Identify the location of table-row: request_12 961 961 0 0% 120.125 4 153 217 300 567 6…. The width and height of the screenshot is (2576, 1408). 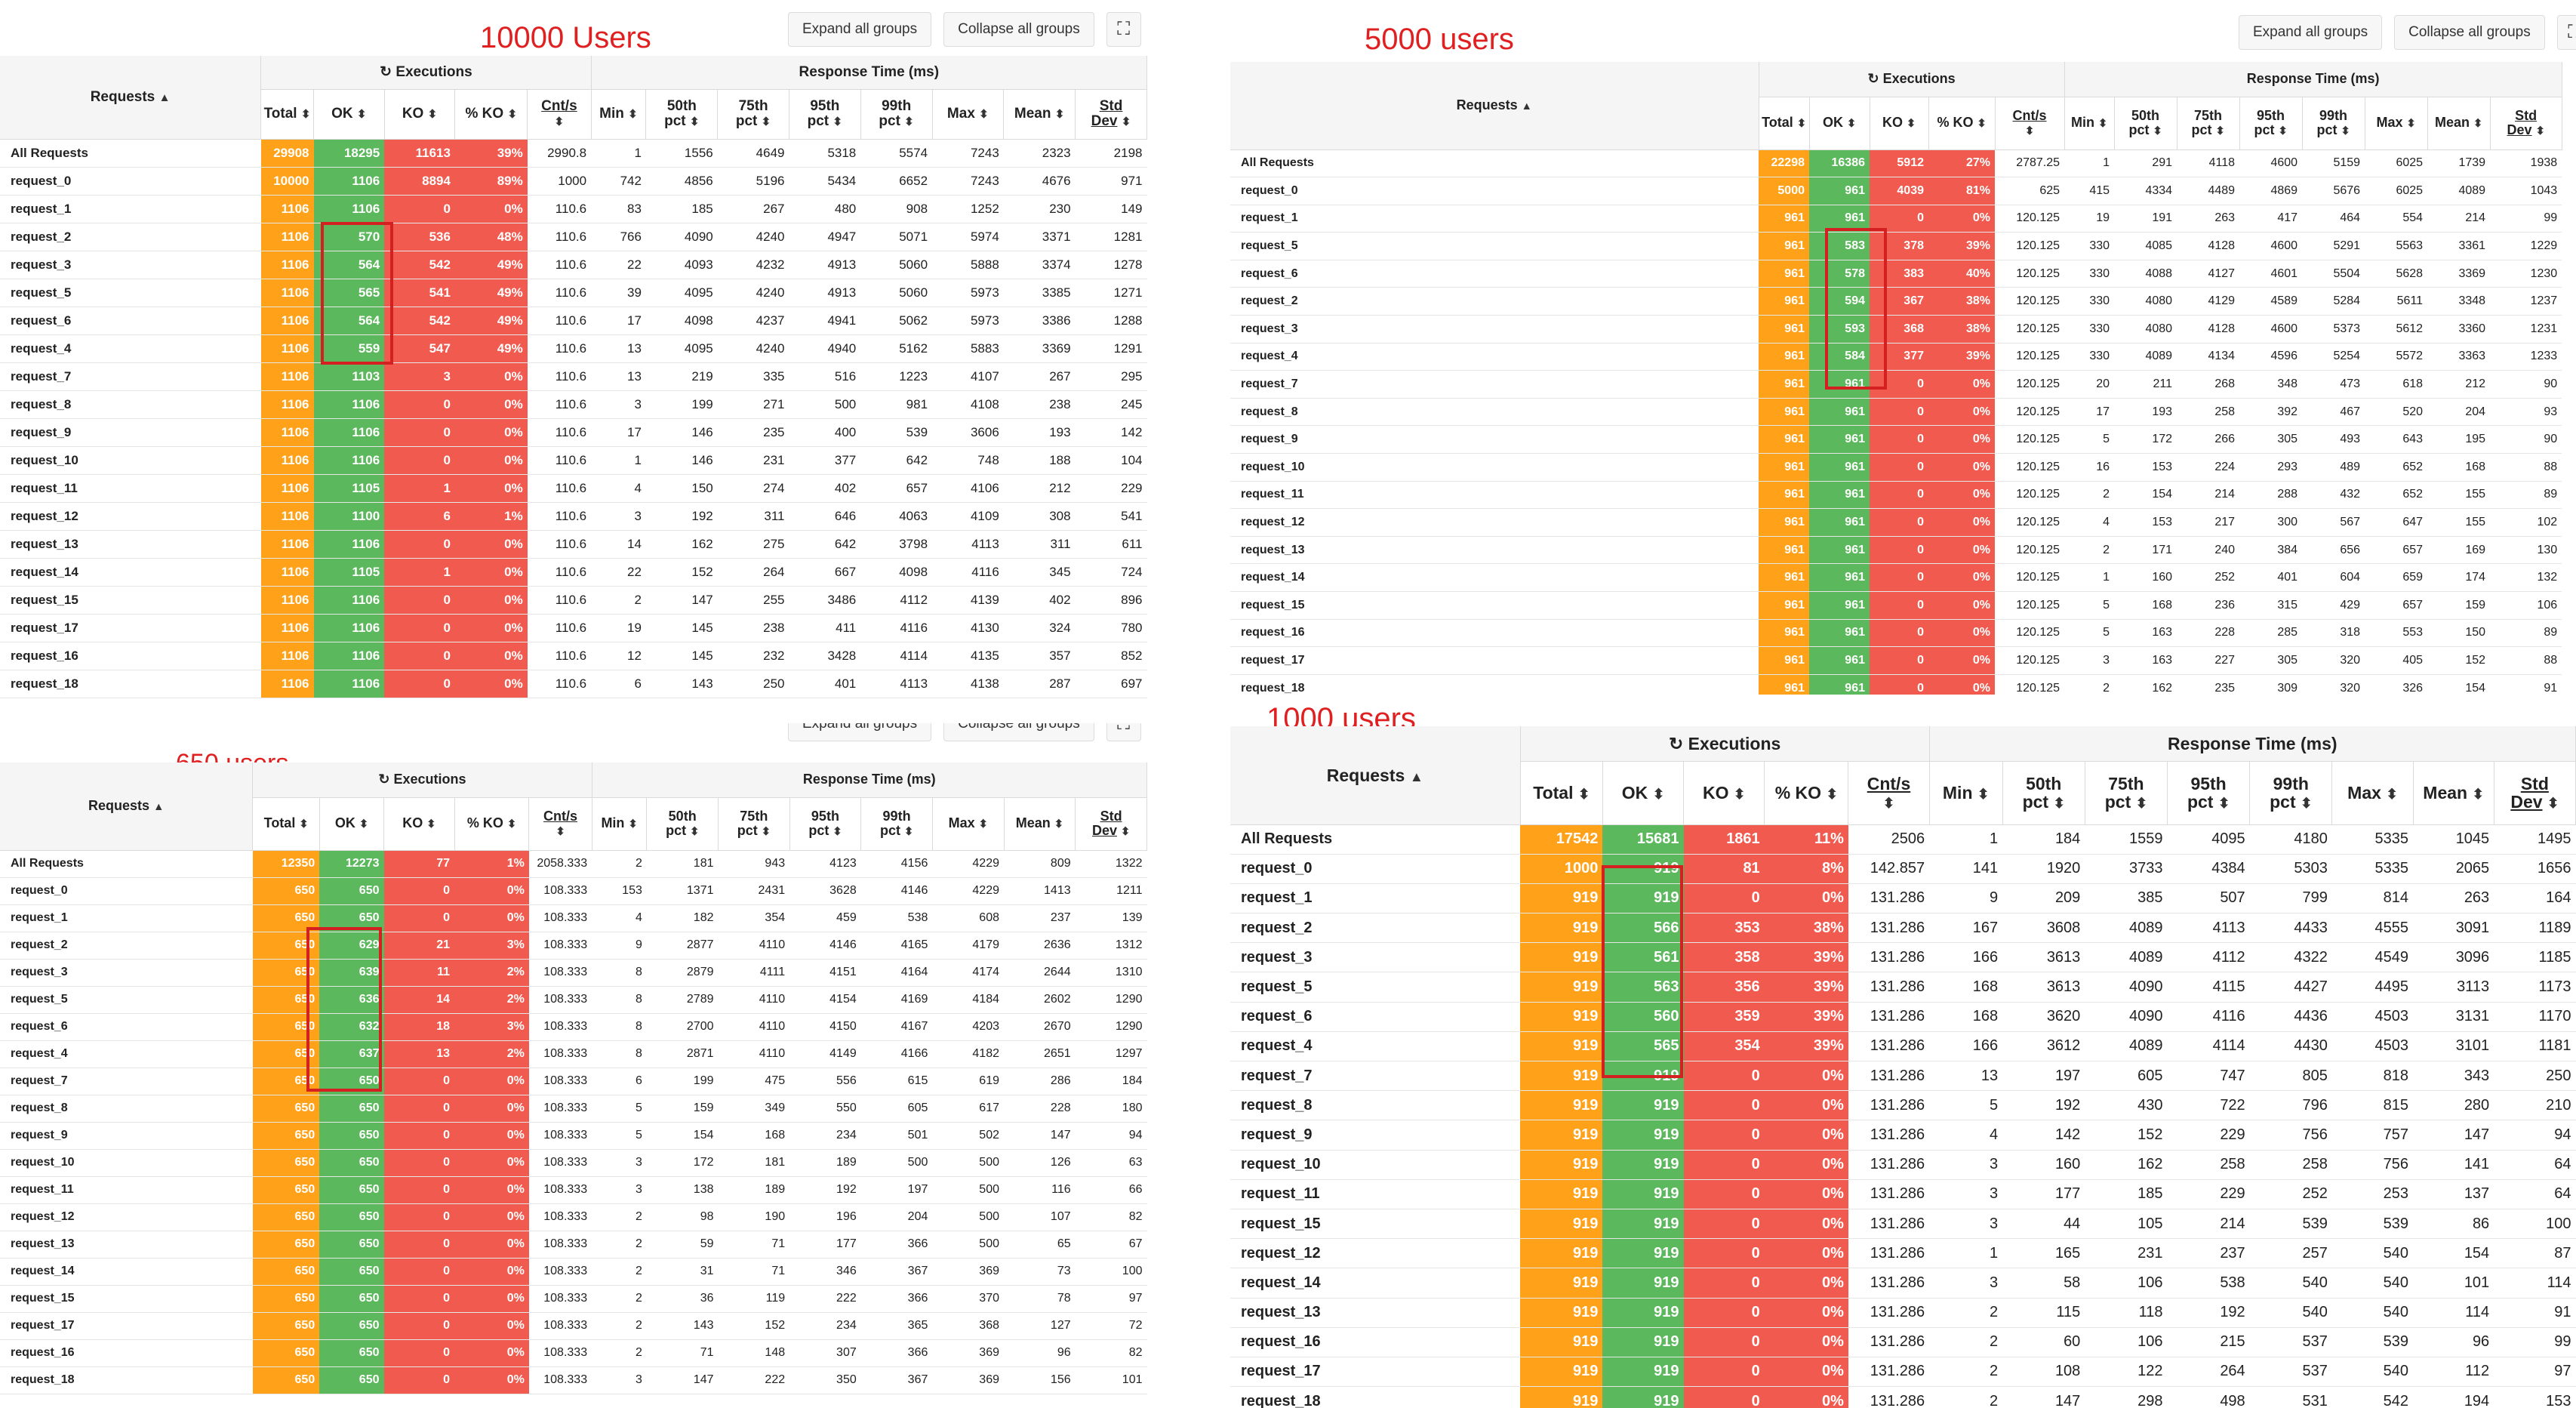
(1896, 522).